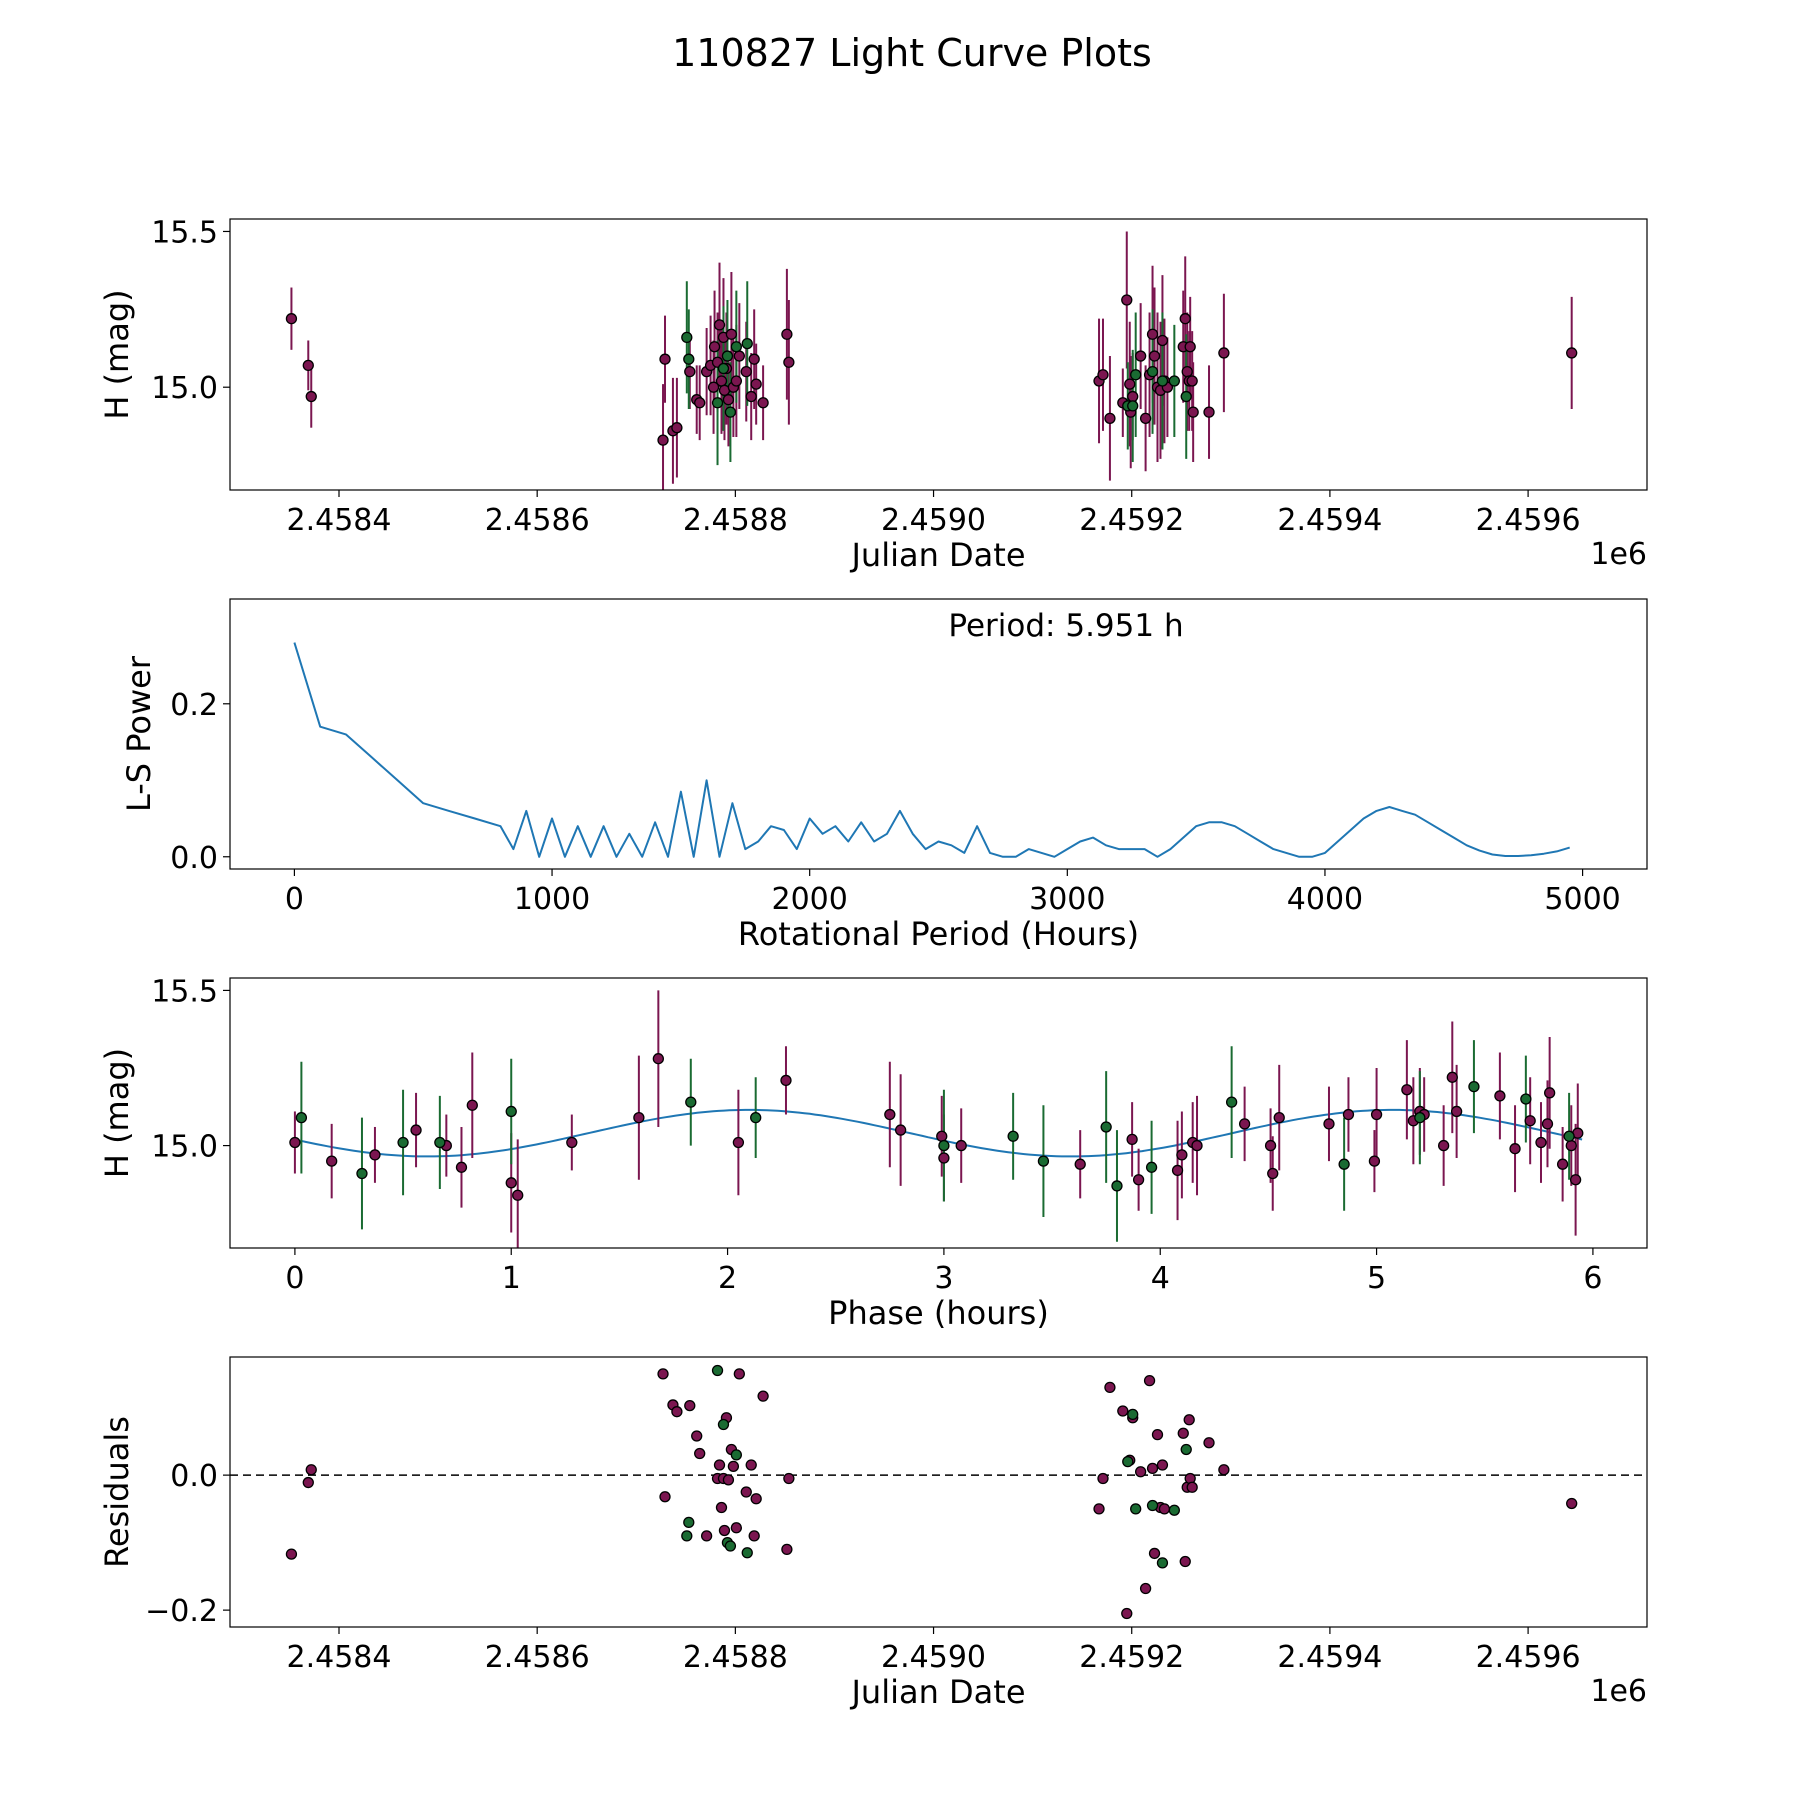 Image resolution: width=1800 pixels, height=1800 pixels. I want to click on x-tick-label: 2.4588, so click(735, 1657).